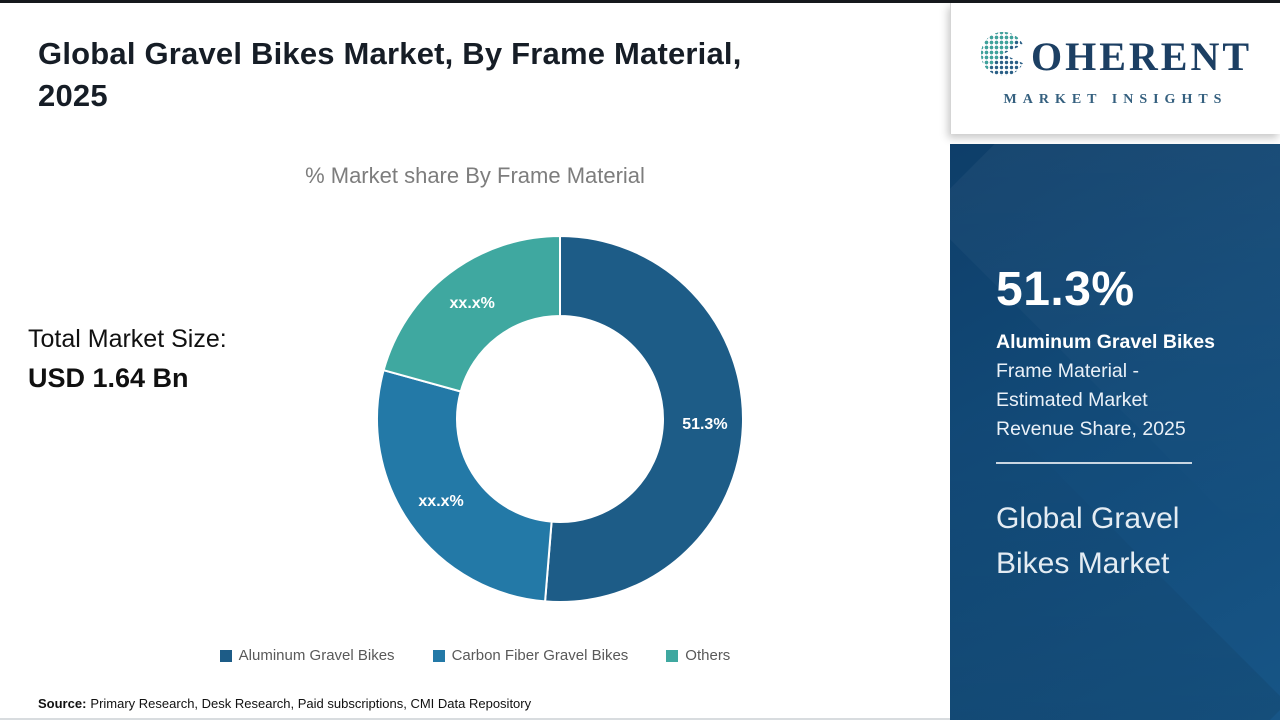 The image size is (1280, 720). Describe the element at coordinates (1004, 56) in the screenshot. I see `dotted-globe-c-icon` at that location.